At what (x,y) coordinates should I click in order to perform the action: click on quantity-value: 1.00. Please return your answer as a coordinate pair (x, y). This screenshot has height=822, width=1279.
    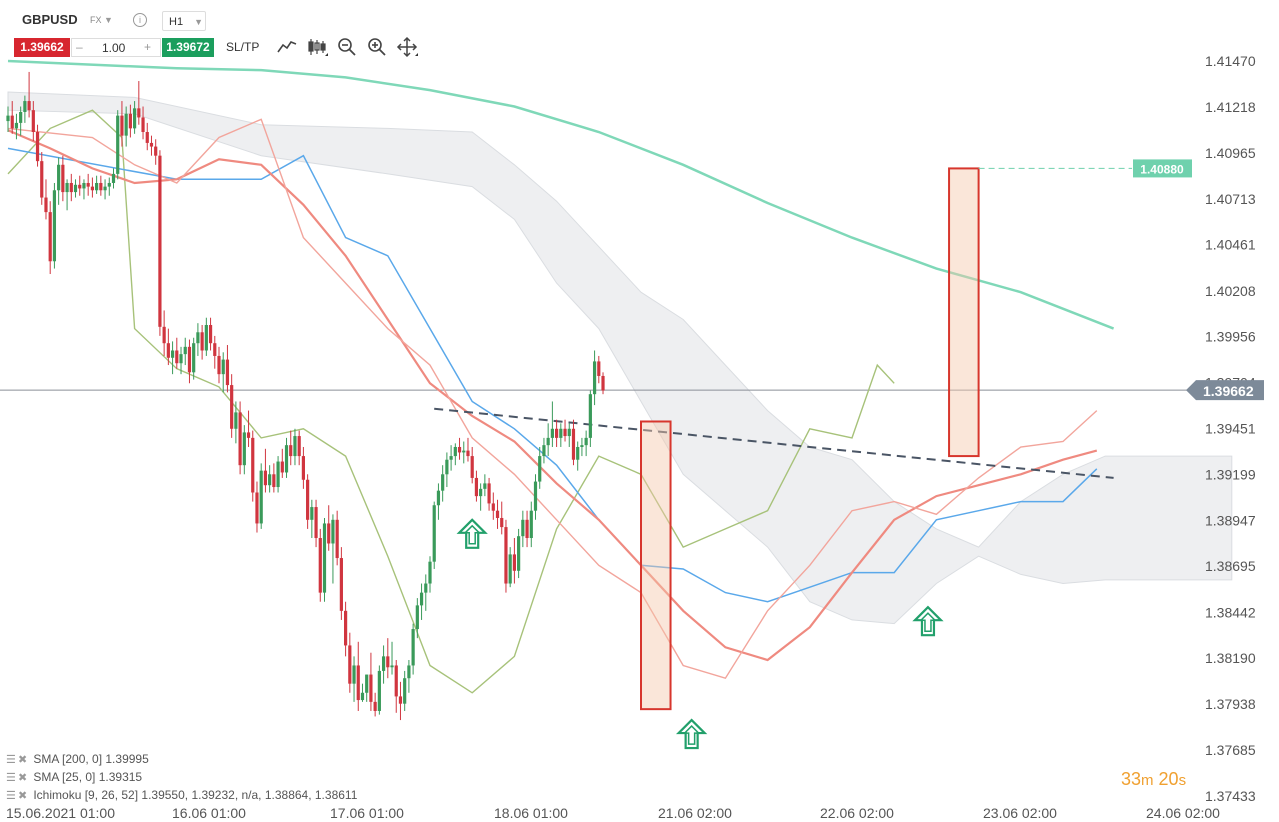
    Looking at the image, I should click on (114, 48).